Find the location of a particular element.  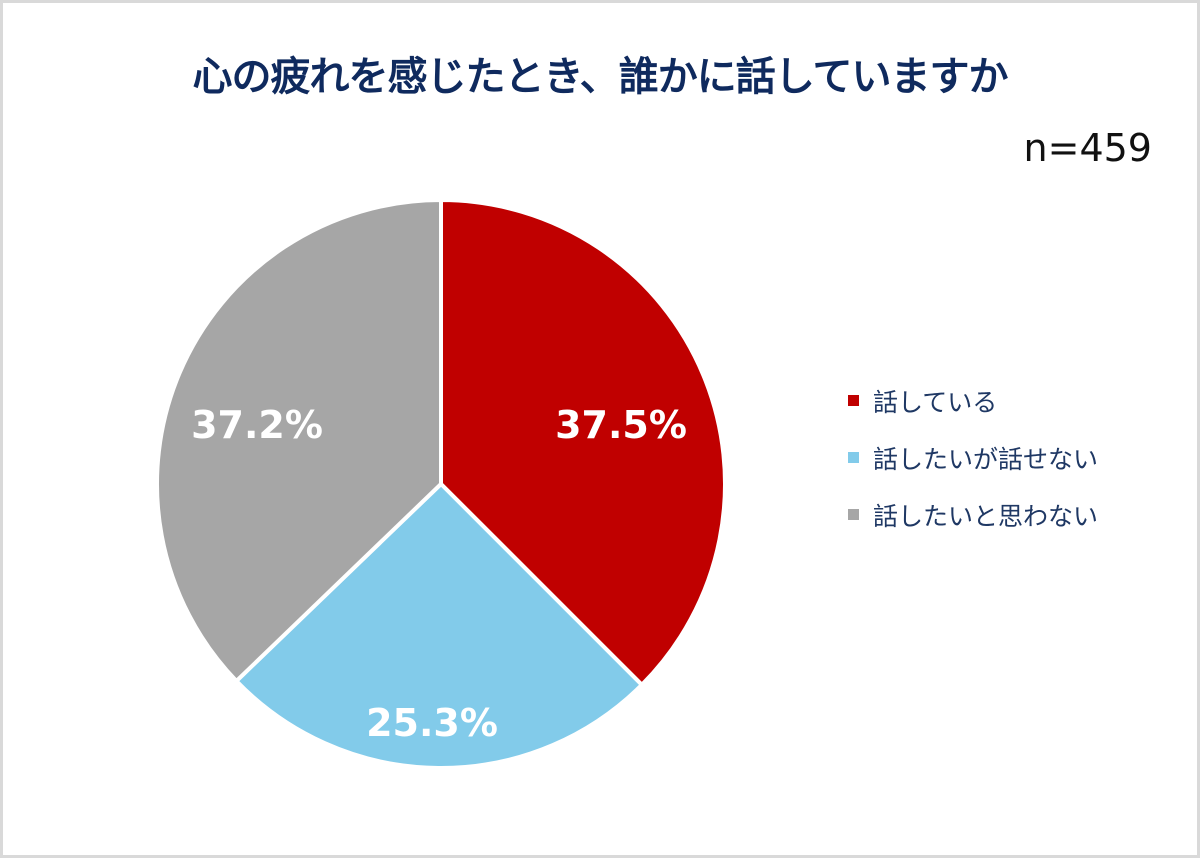

data-label: 25.3% is located at coordinates (432, 723).